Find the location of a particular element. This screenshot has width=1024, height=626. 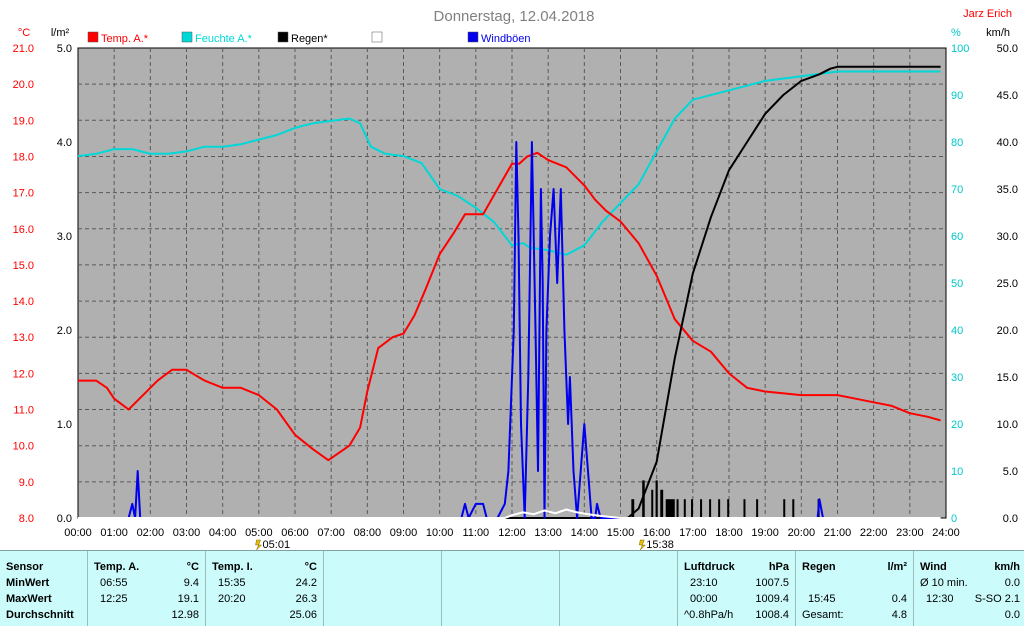

x-tick-label: 04:00 is located at coordinates (223, 533).